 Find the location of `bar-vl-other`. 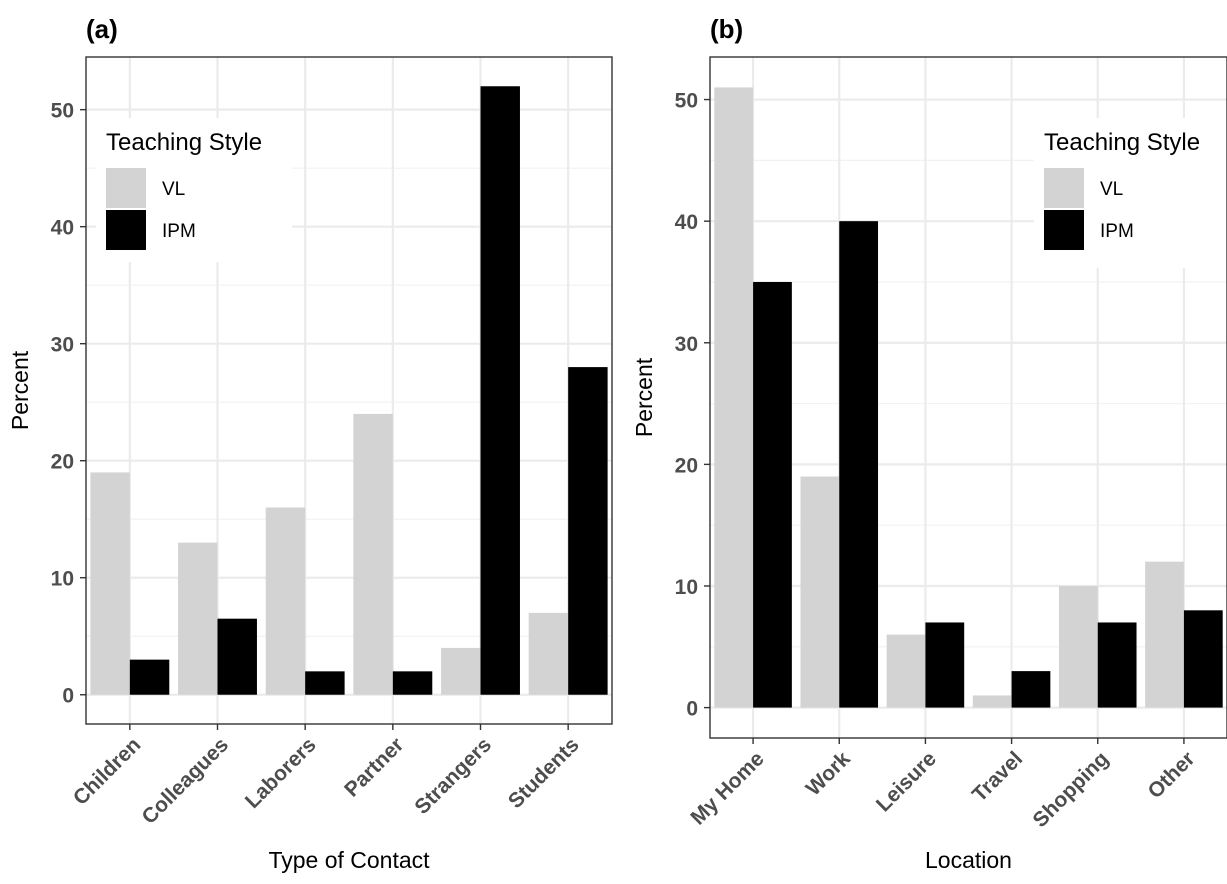

bar-vl-other is located at coordinates (1164, 634).